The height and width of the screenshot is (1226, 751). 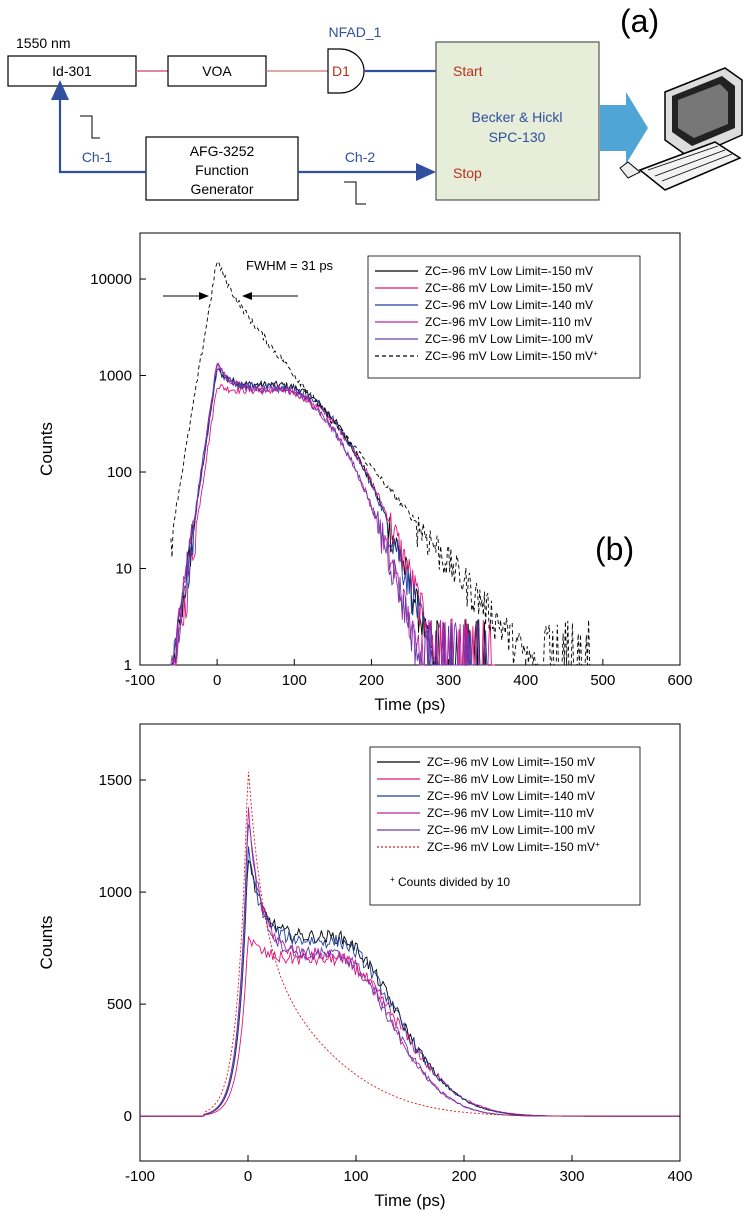 I want to click on voa-box, so click(x=217, y=71).